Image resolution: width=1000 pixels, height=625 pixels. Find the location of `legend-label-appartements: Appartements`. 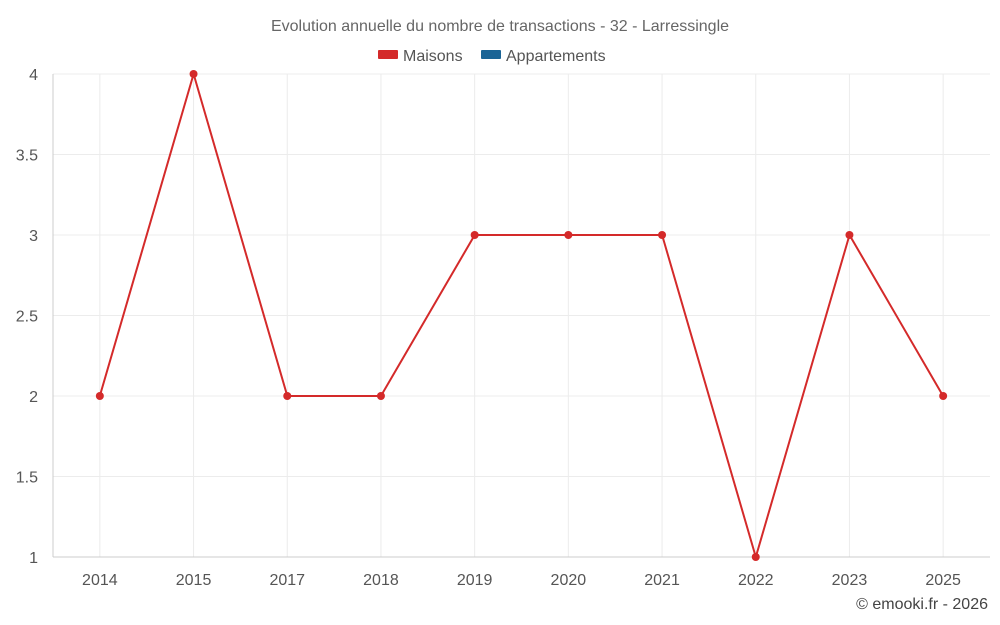

legend-label-appartements: Appartements is located at coordinates (556, 56).